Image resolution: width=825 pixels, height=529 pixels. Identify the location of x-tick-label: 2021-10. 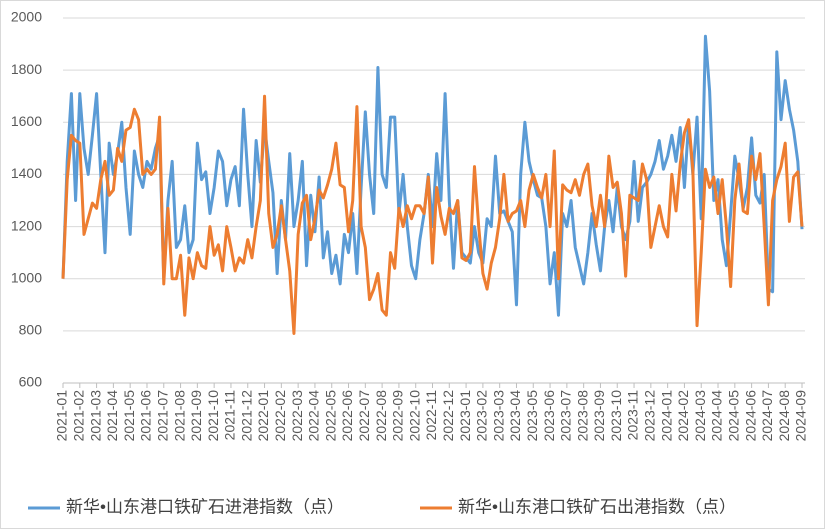
(213, 416).